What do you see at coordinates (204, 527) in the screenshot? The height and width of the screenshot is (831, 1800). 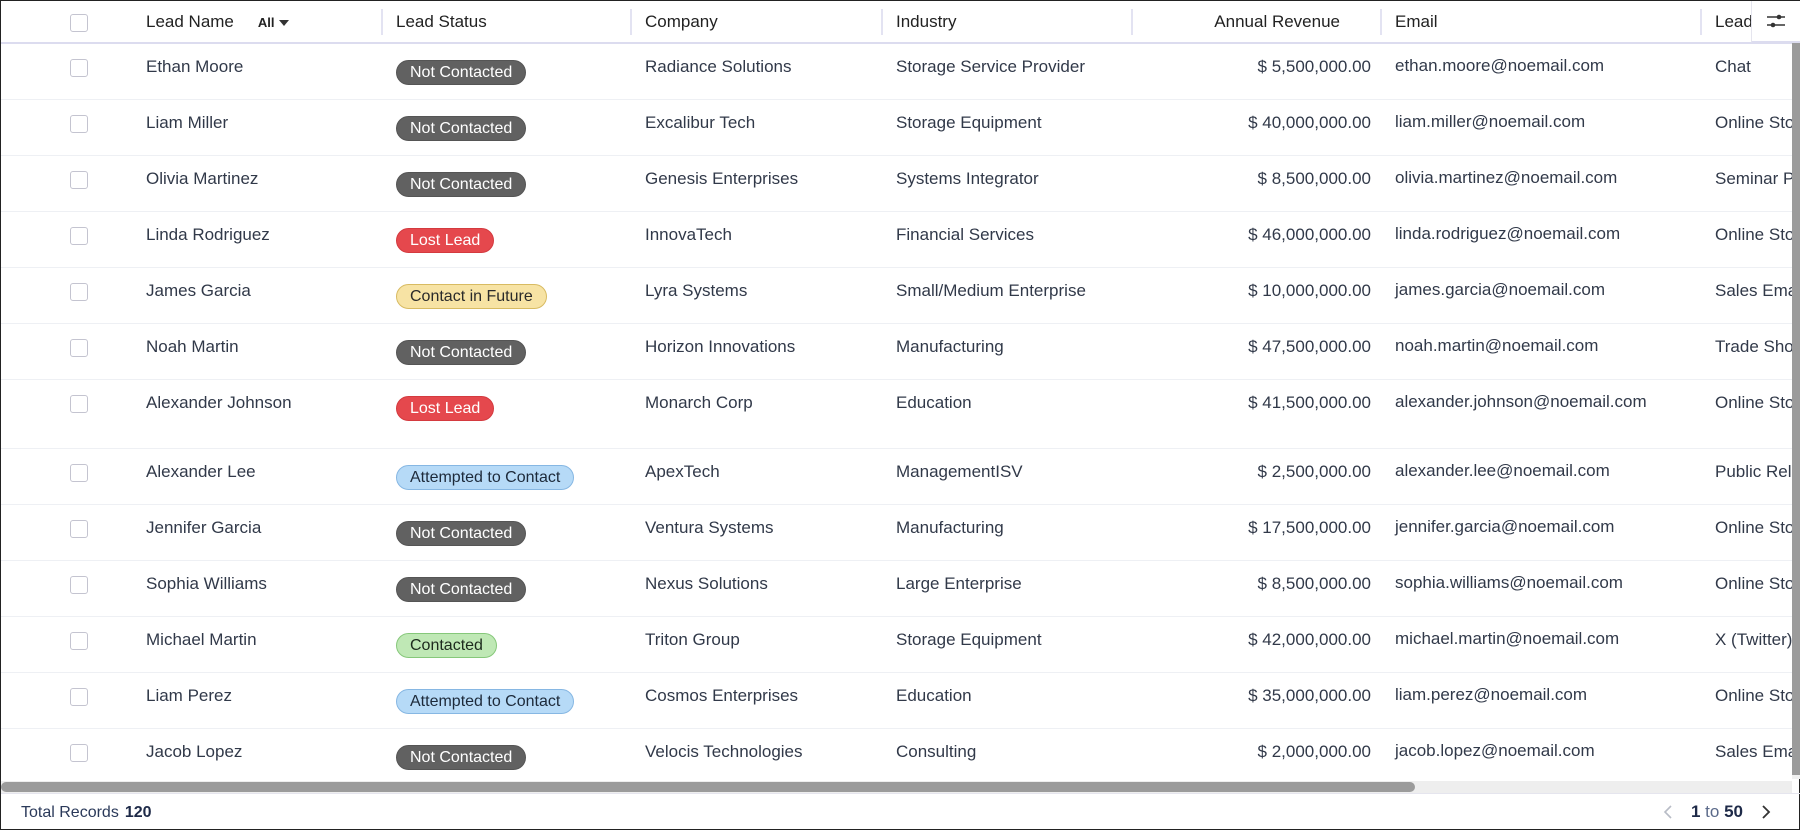 I see `lead-name: Jennifer Garcia` at bounding box center [204, 527].